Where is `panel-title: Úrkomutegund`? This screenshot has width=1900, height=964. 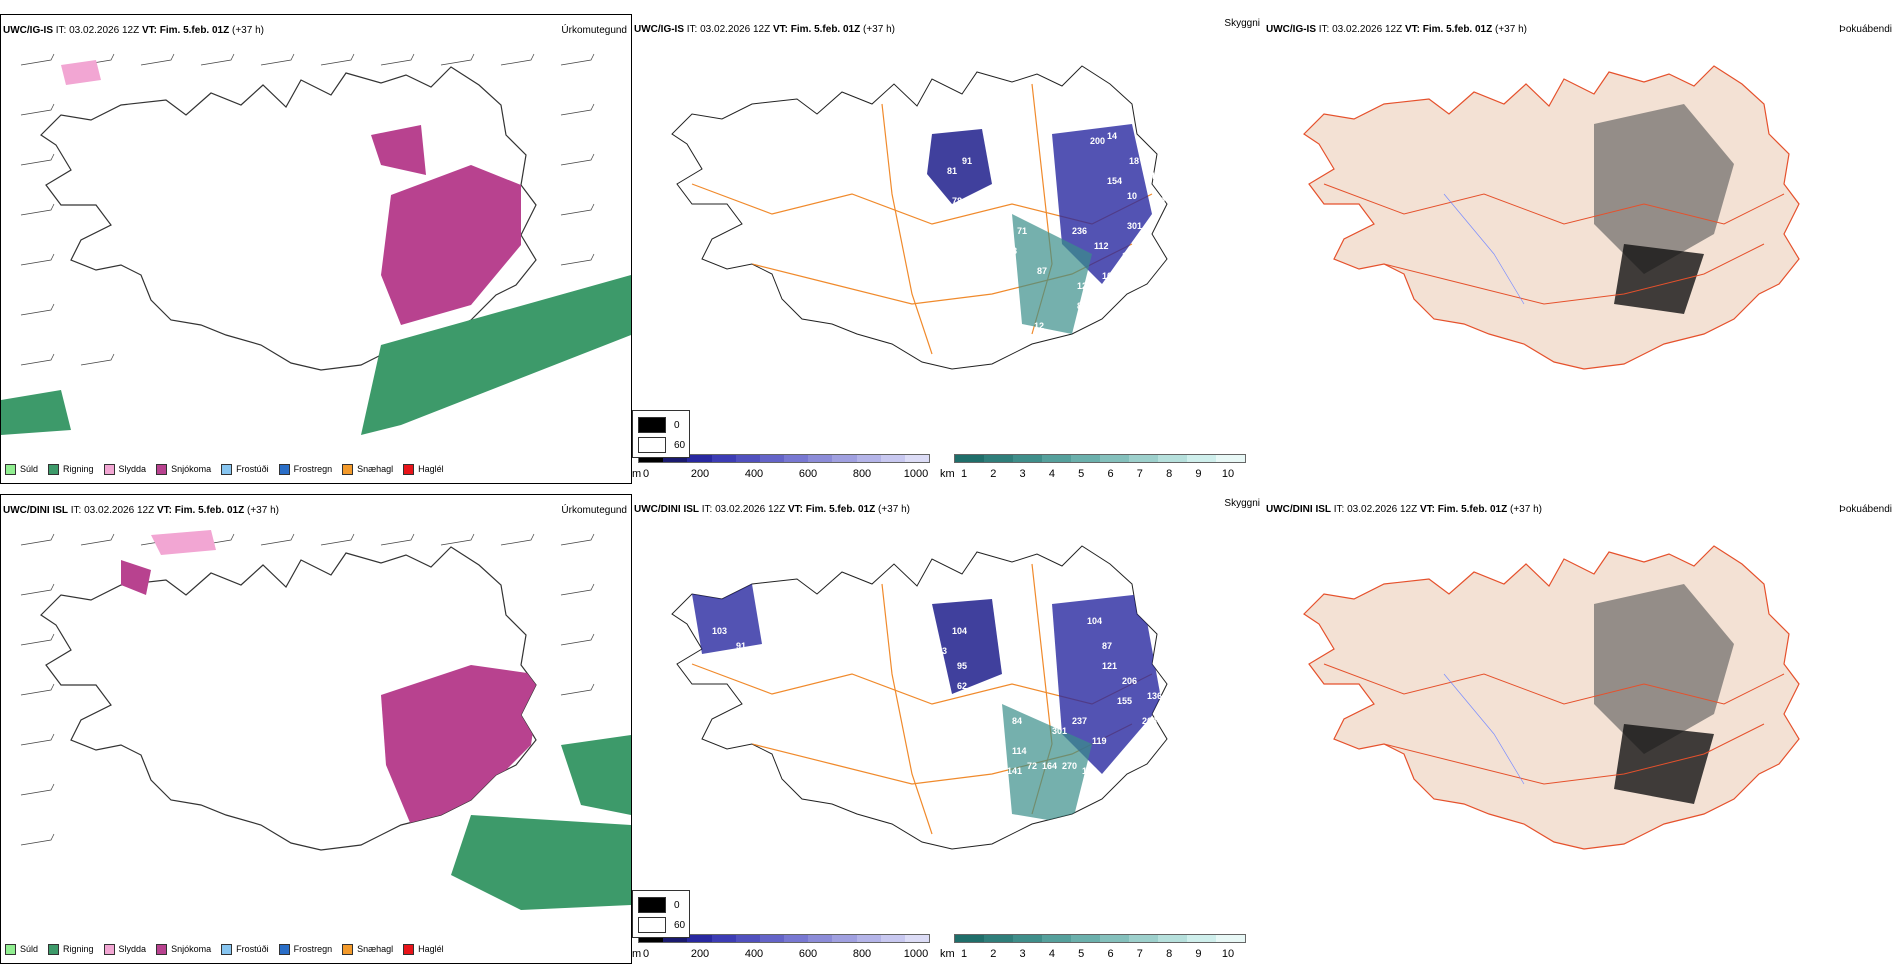 panel-title: Úrkomutegund is located at coordinates (594, 30).